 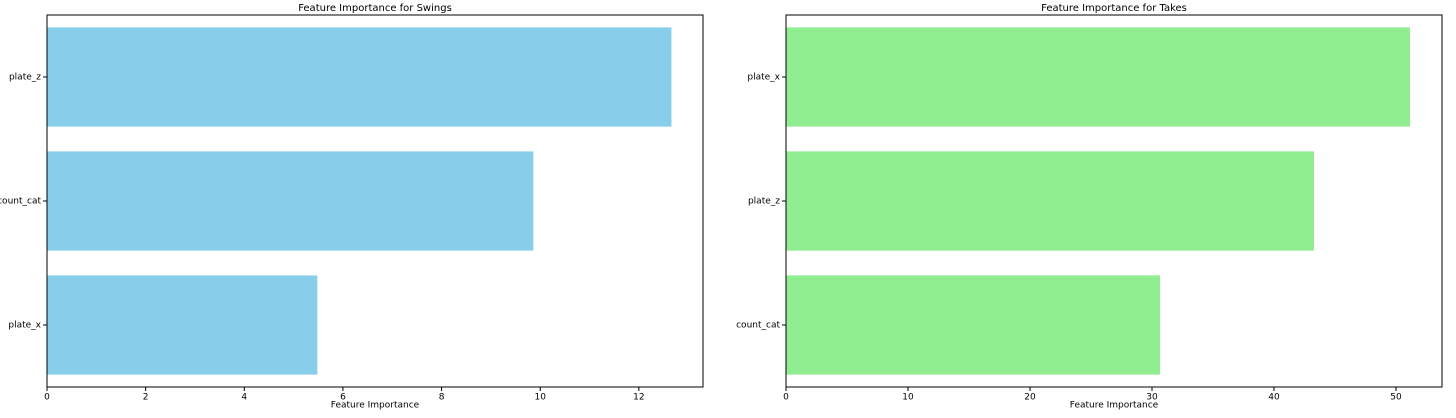 I want to click on x-tick-label: 4, so click(x=244, y=398).